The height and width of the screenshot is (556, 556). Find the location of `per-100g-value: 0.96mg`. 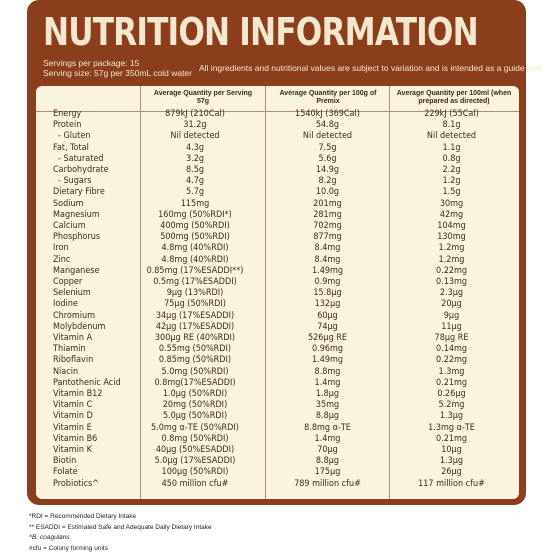

per-100g-value: 0.96mg is located at coordinates (327, 349).